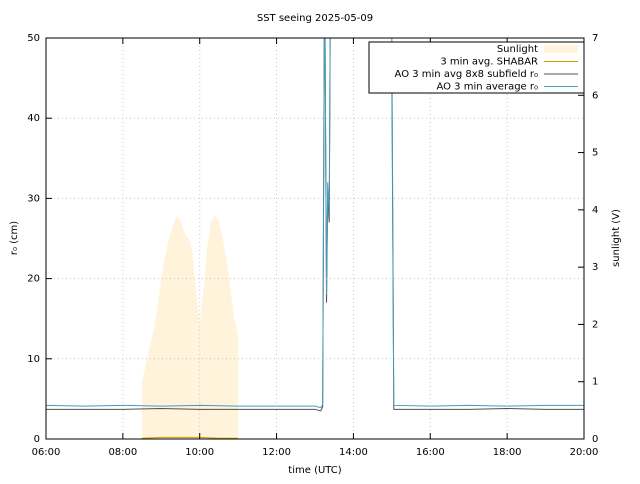 The width and height of the screenshot is (640, 484). What do you see at coordinates (584, 452) in the screenshot?
I see `x-tick-label: 20:00` at bounding box center [584, 452].